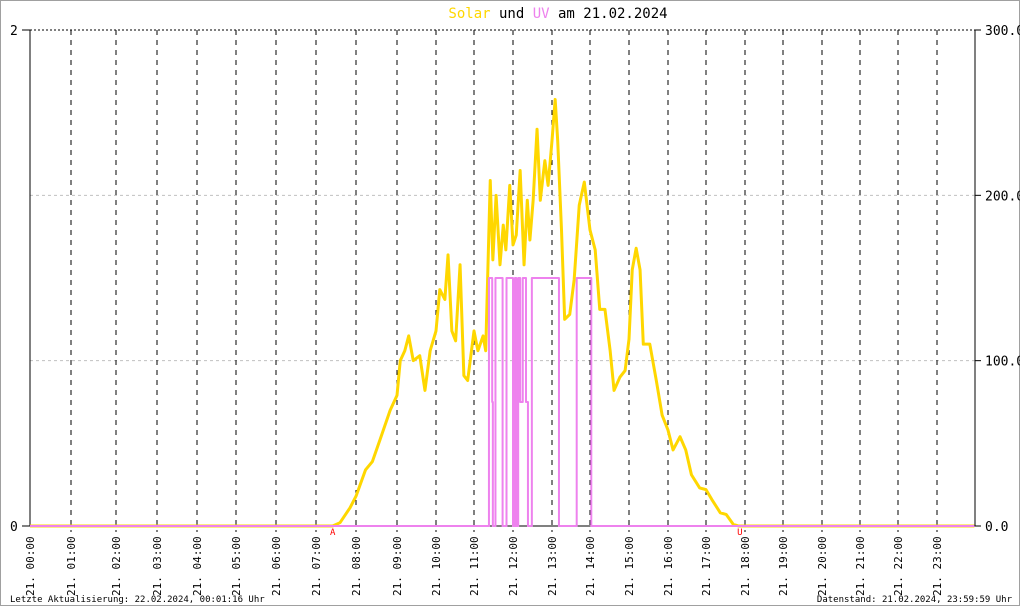 This screenshot has width=1020, height=606. I want to click on x-tick-label: 21. 04:00, so click(197, 566).